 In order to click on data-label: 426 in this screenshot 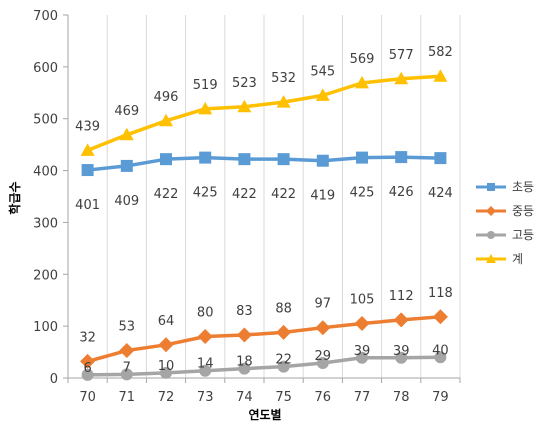, I will do `click(401, 192)`.